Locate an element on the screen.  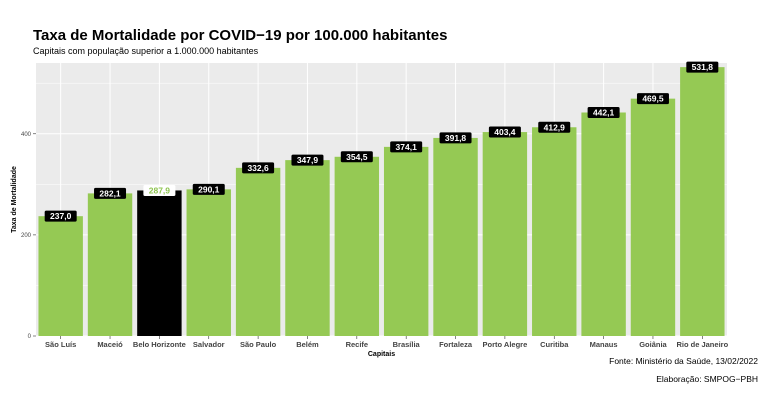
value-label: 290,1 is located at coordinates (209, 189).